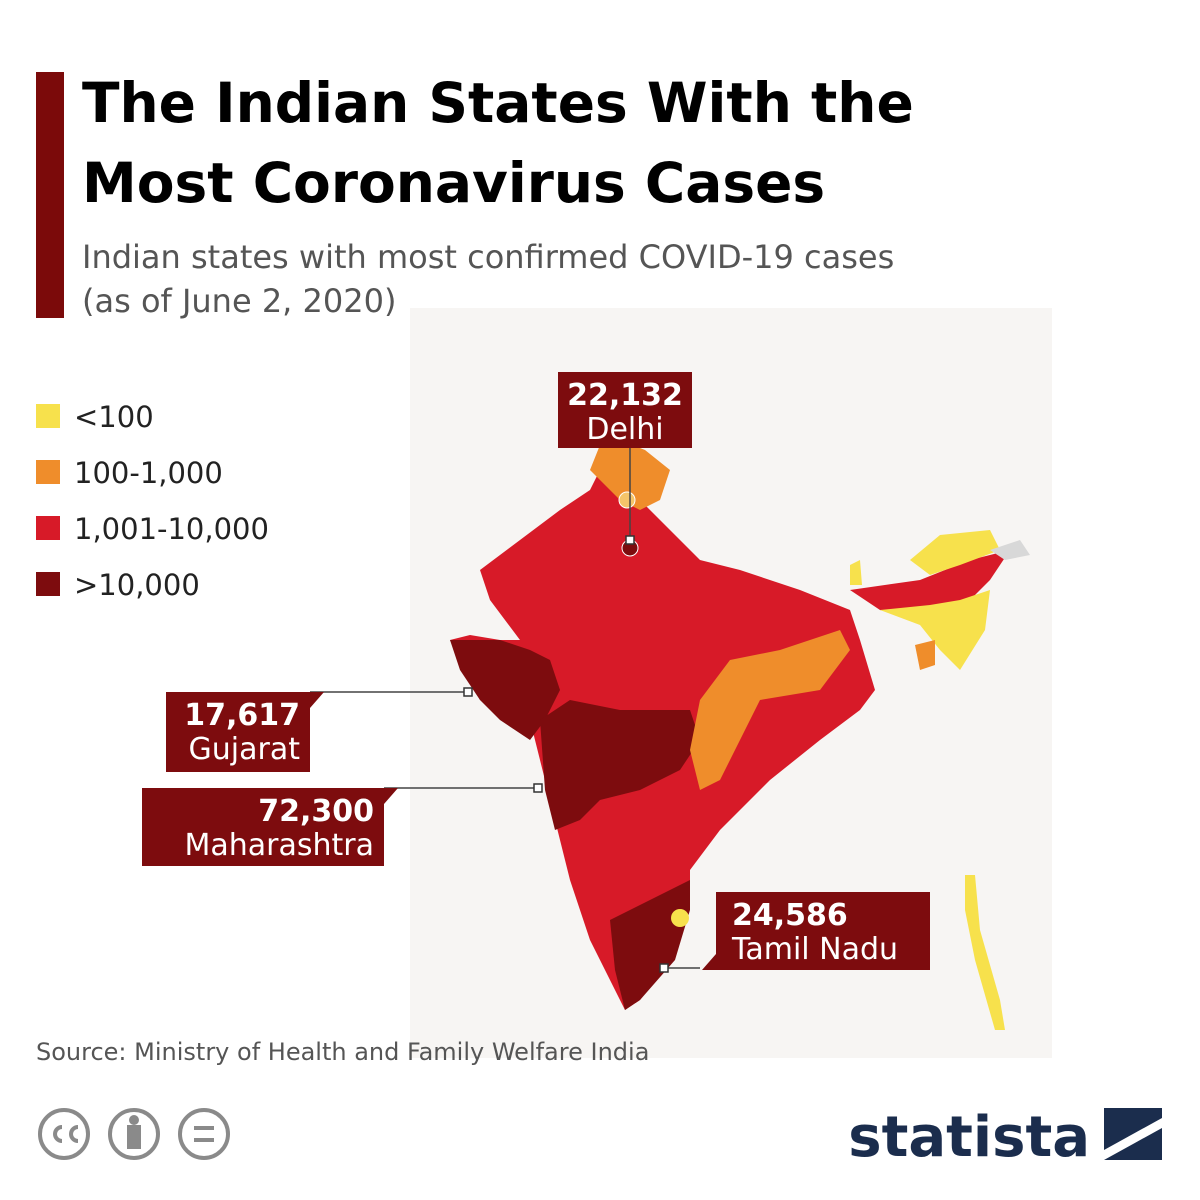  Describe the element at coordinates (625, 395) in the screenshot. I see `callout-value: 22,132` at that location.